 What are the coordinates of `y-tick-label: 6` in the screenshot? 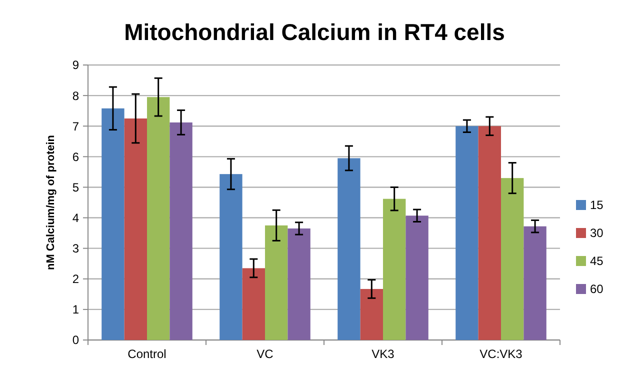 It's located at (76, 157).